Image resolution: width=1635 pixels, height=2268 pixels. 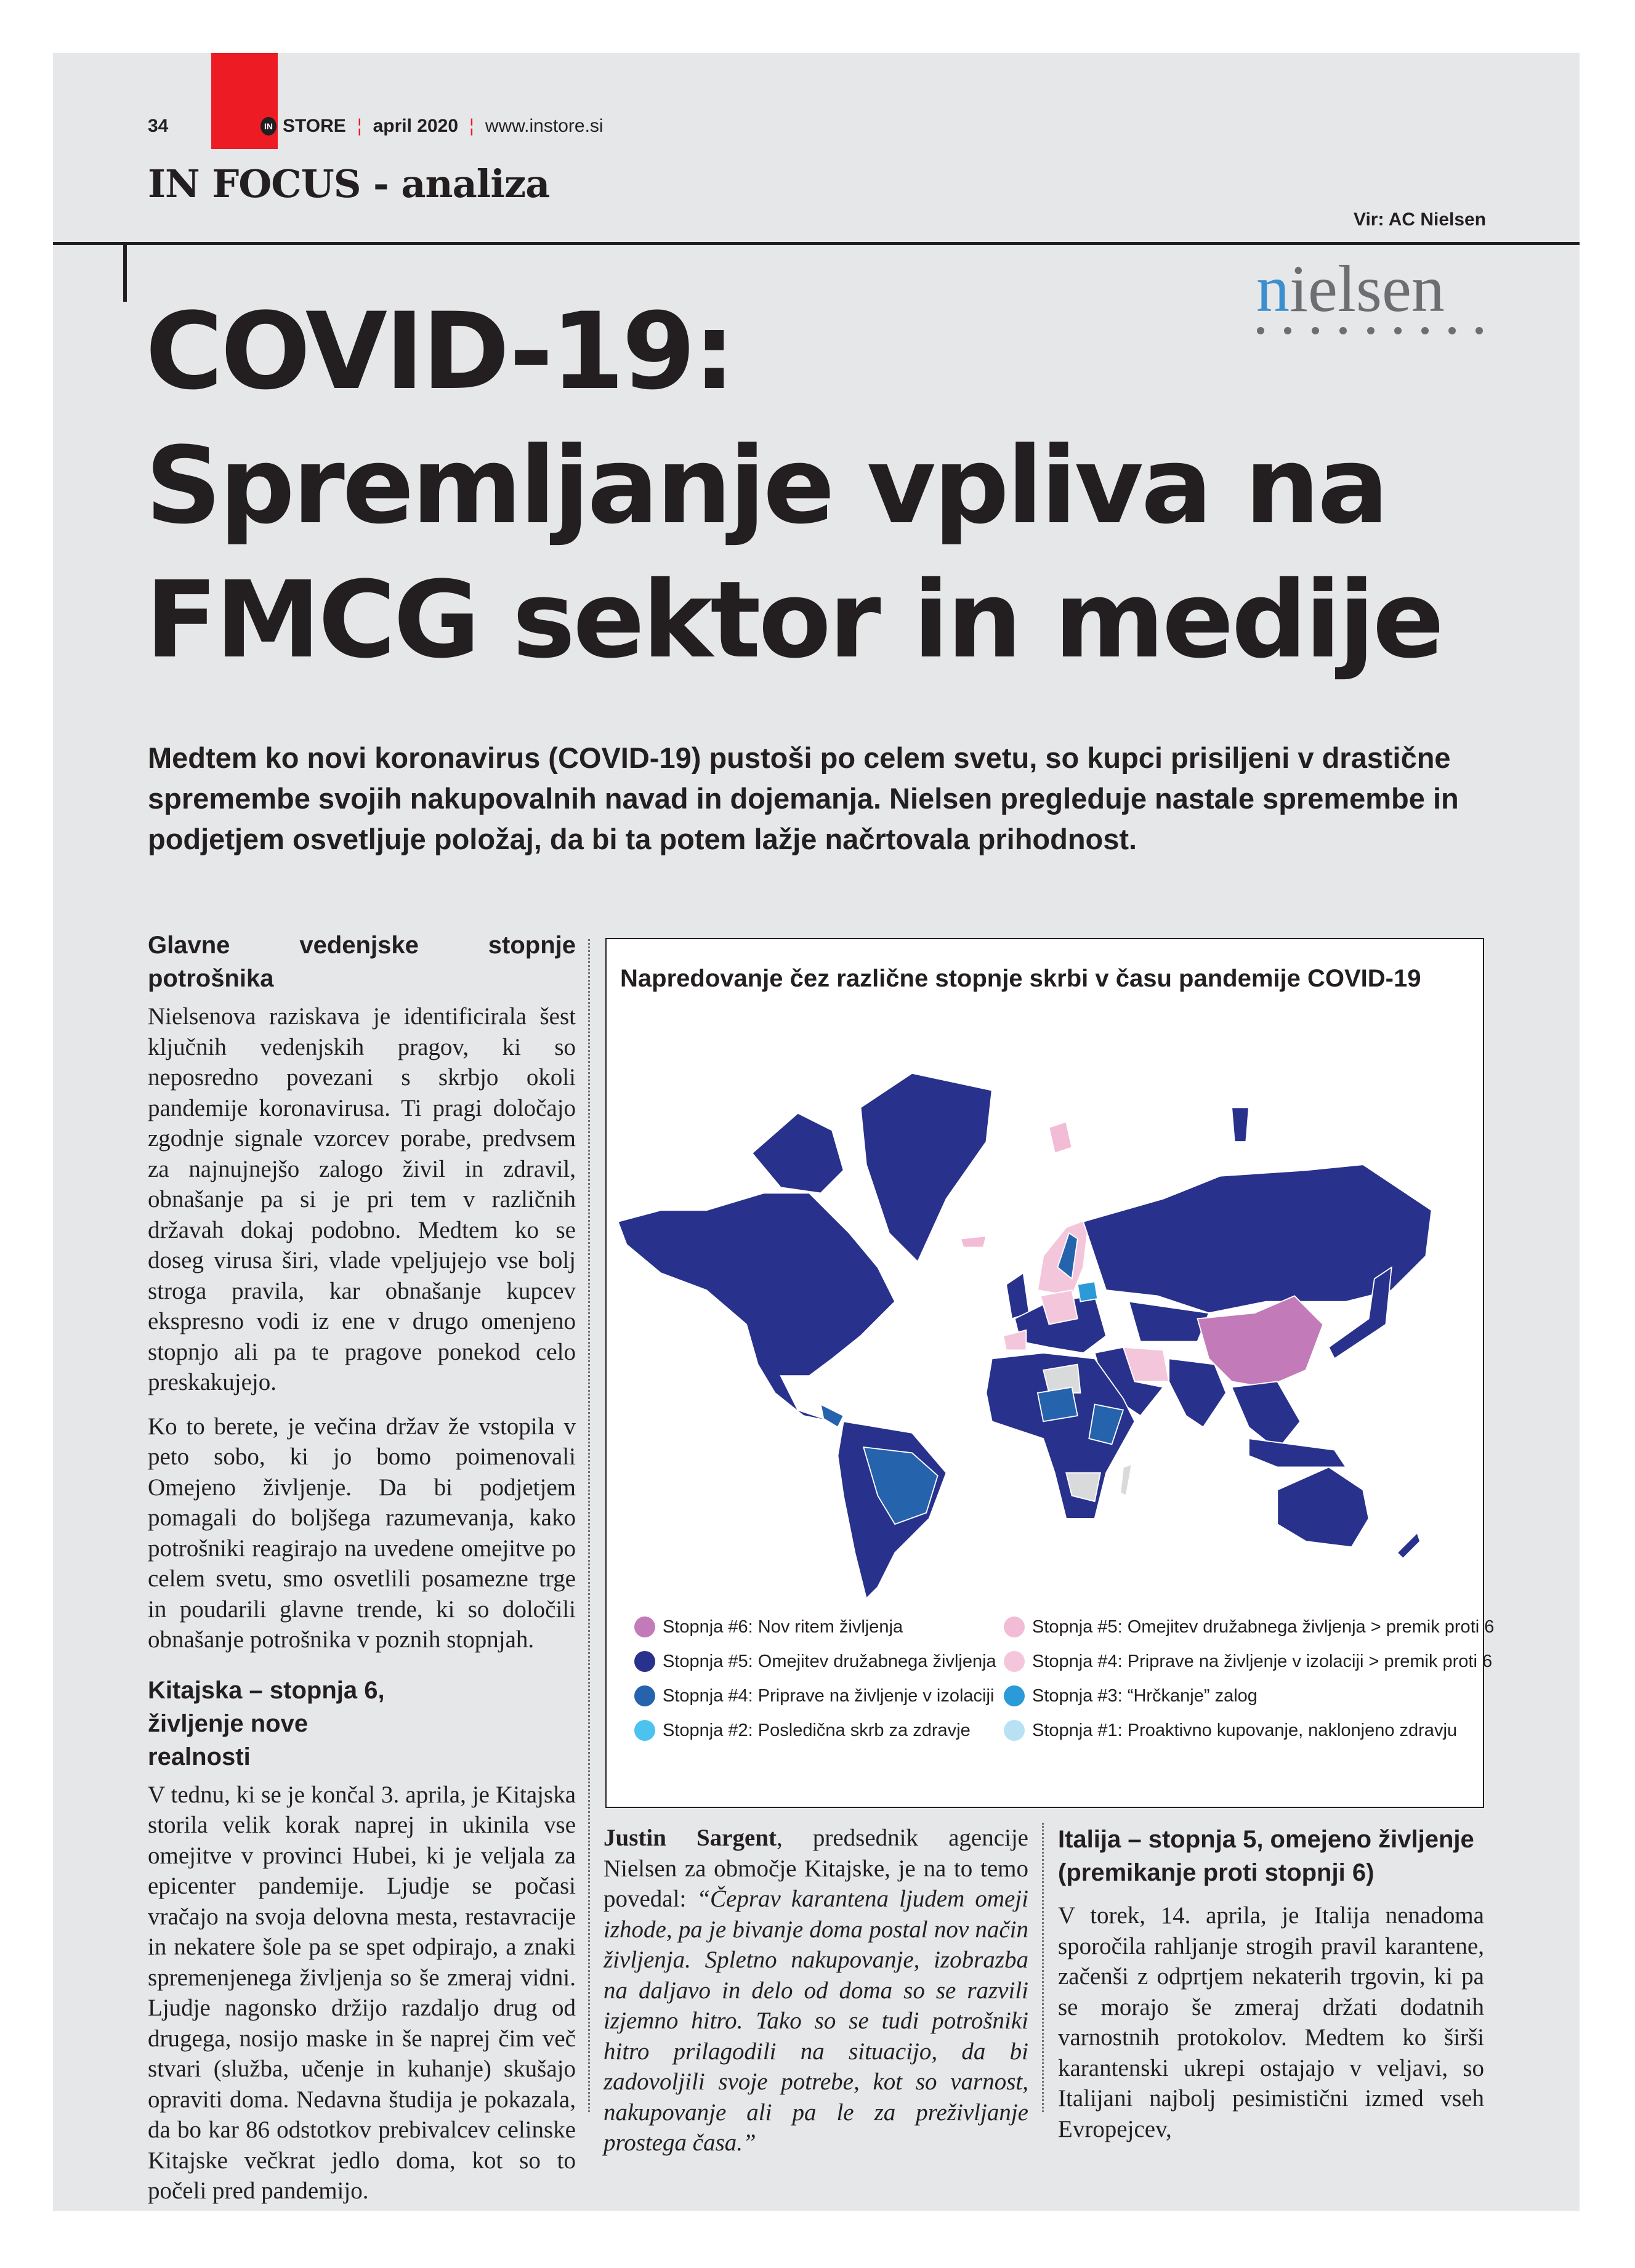 I want to click on source-credit: Vir: AC Nielsen, so click(x=1420, y=220).